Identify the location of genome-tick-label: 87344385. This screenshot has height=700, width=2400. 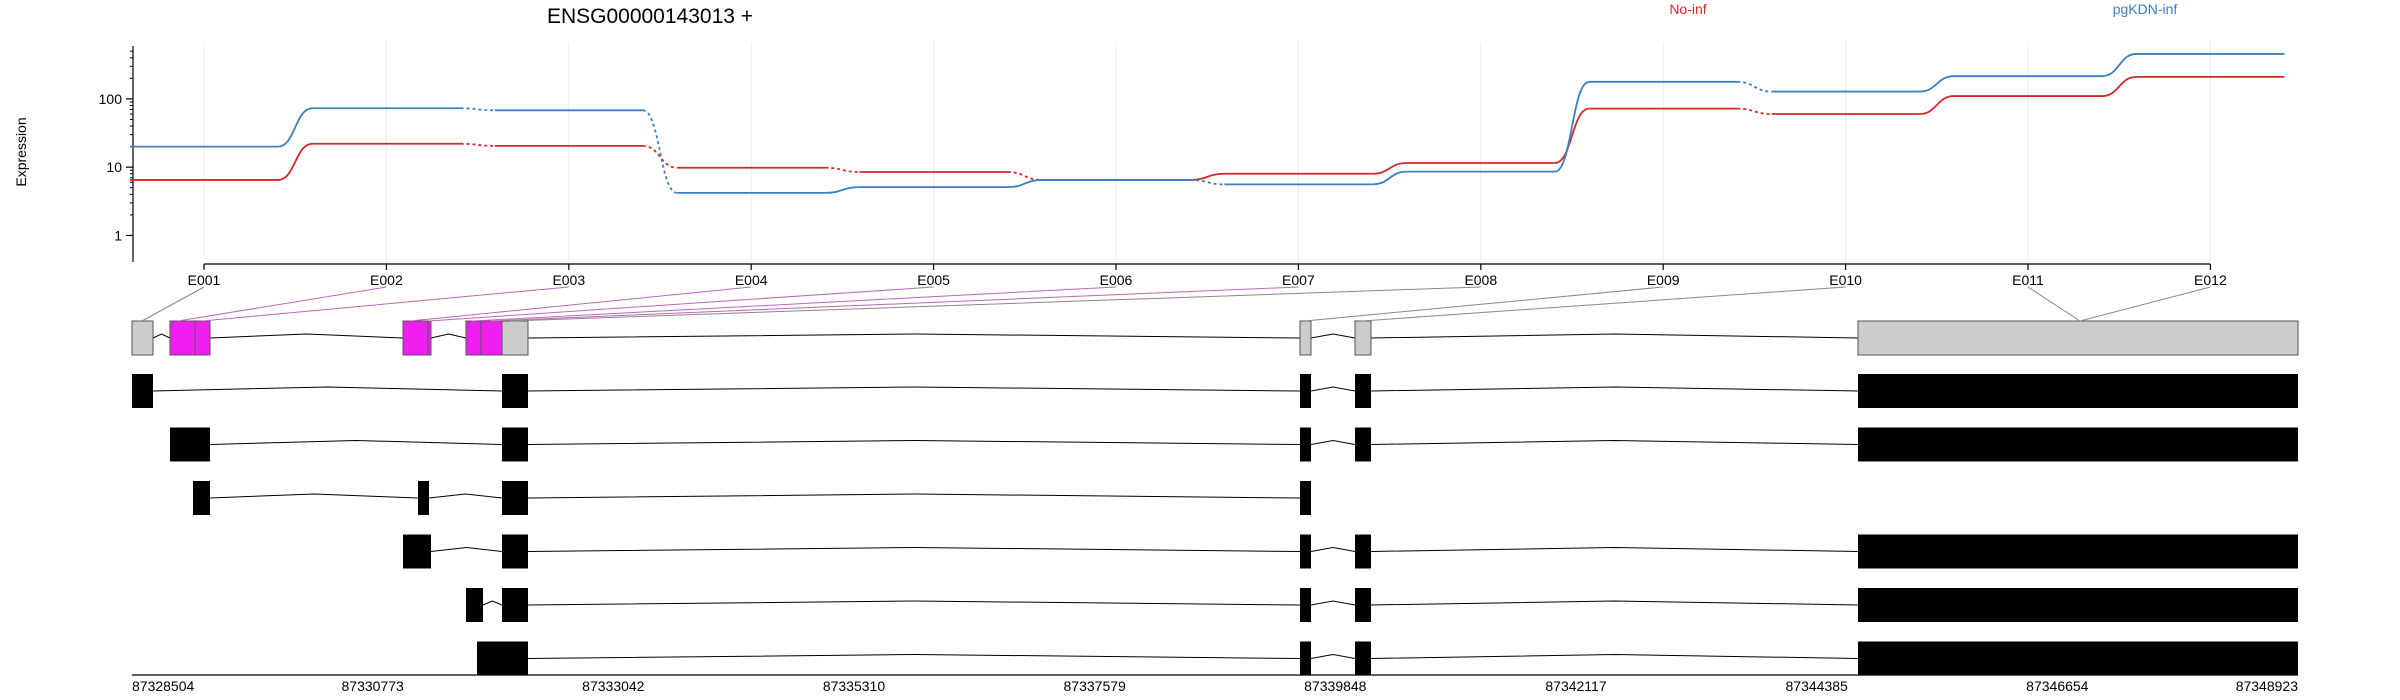
(1817, 686).